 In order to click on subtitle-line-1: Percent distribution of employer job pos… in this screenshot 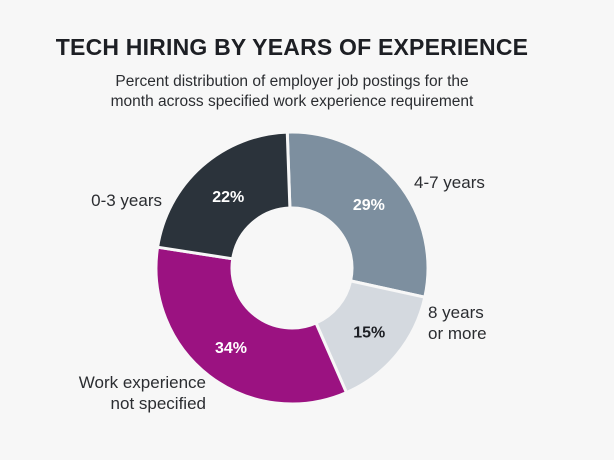, I will do `click(292, 81)`.